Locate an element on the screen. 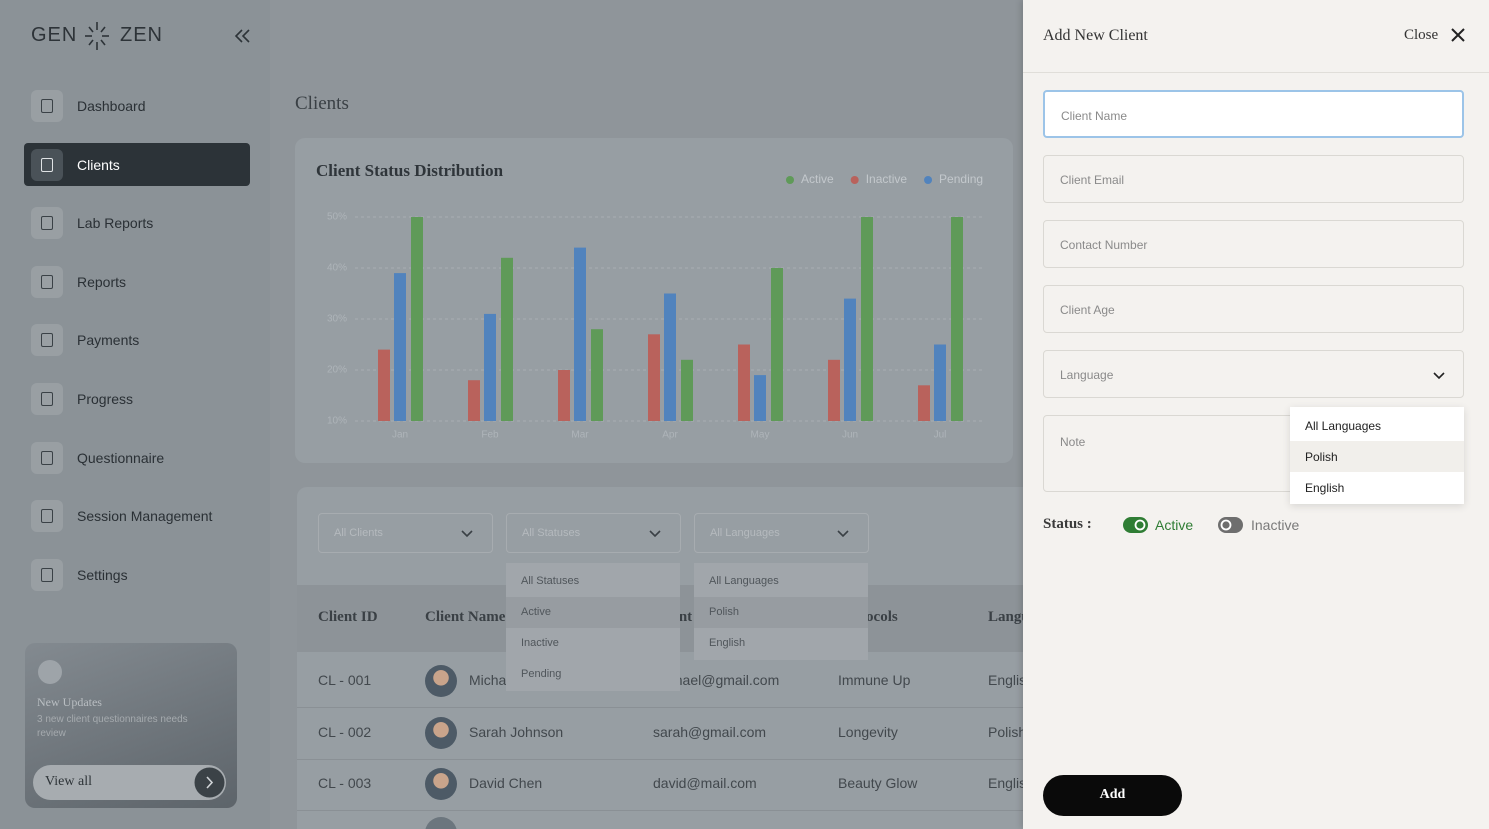  active-toggle is located at coordinates (1135, 525).